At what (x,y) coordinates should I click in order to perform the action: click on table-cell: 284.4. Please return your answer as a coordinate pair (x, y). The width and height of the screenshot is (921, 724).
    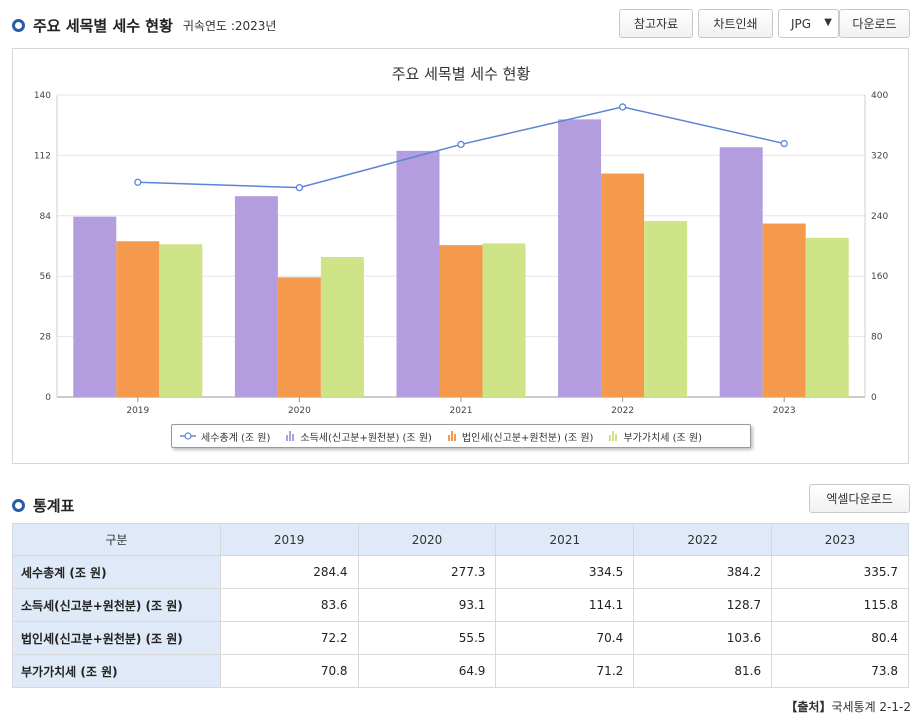
    Looking at the image, I should click on (289, 572).